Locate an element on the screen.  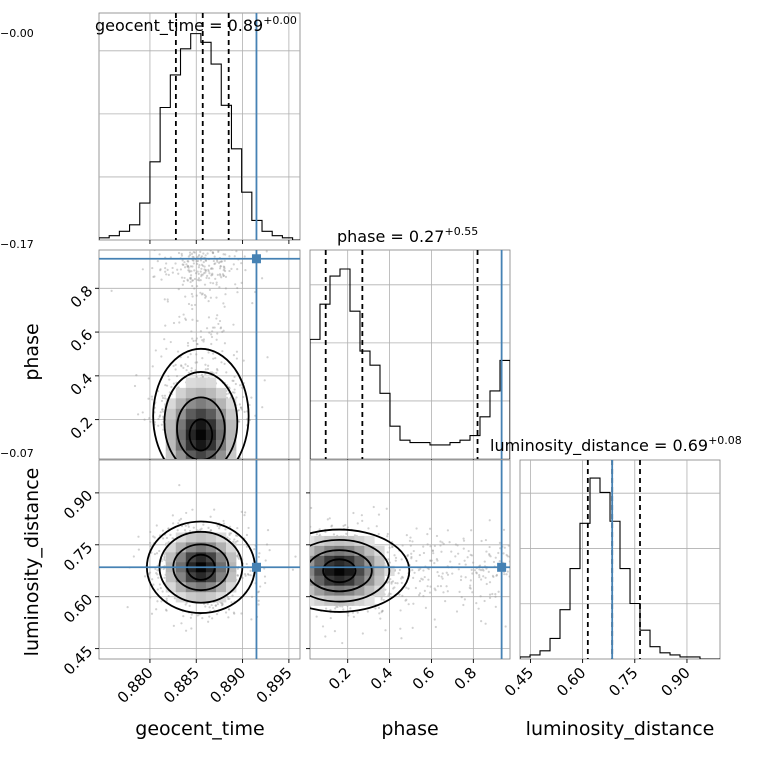
title-param: phase is located at coordinates (361, 236).